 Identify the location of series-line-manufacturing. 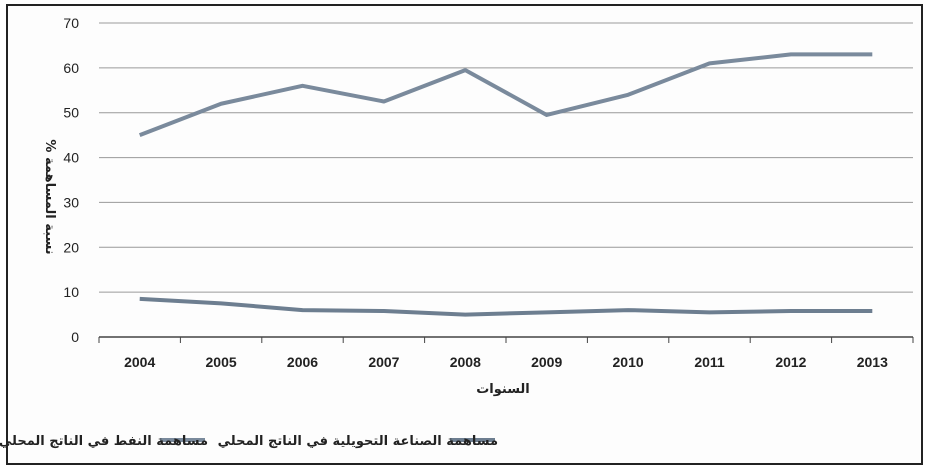
(506, 306).